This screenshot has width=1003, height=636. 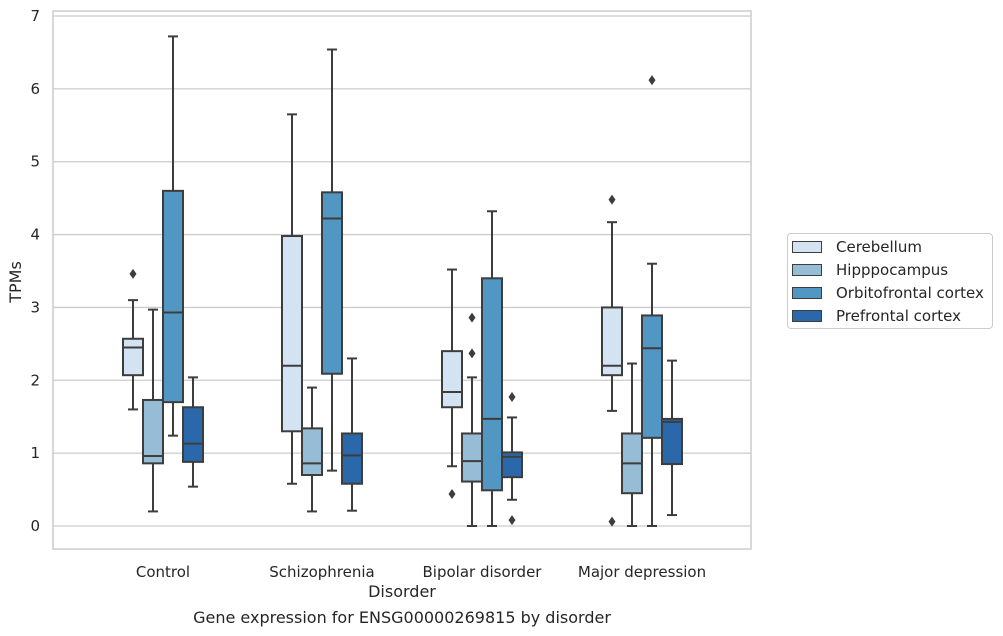 What do you see at coordinates (35, 271) in the screenshot?
I see `y-axis-ticks: 0 1 2 3 4 5 6 7` at bounding box center [35, 271].